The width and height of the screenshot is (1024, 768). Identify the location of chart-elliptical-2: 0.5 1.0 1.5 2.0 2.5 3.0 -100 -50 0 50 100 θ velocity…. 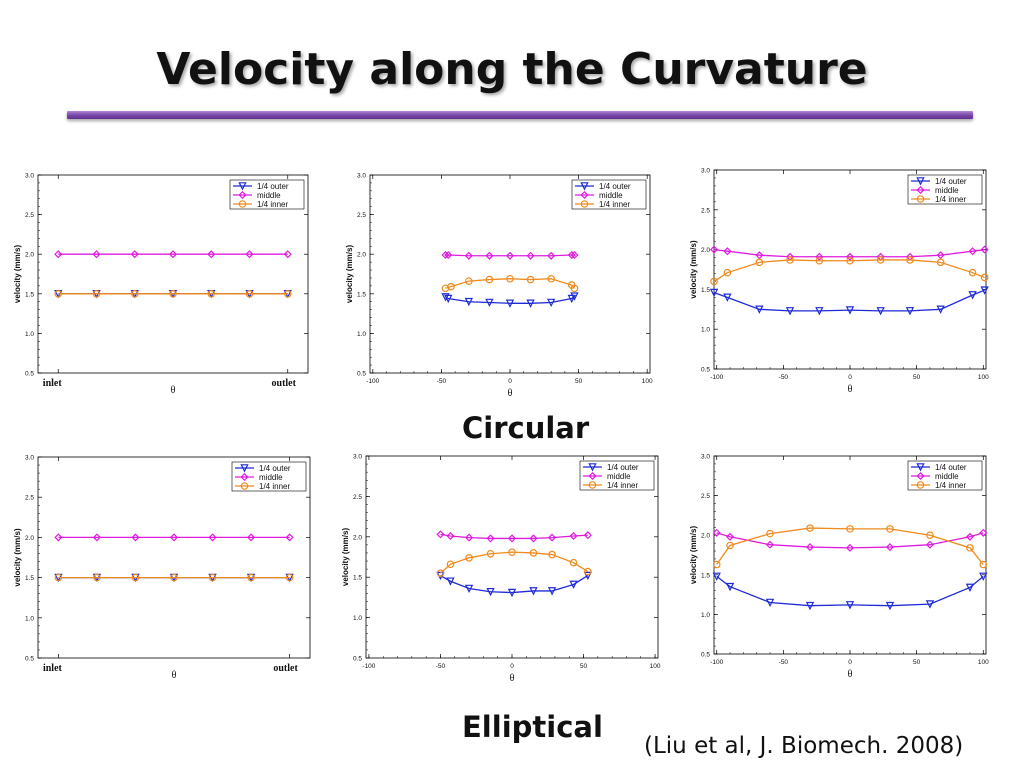
(501, 569).